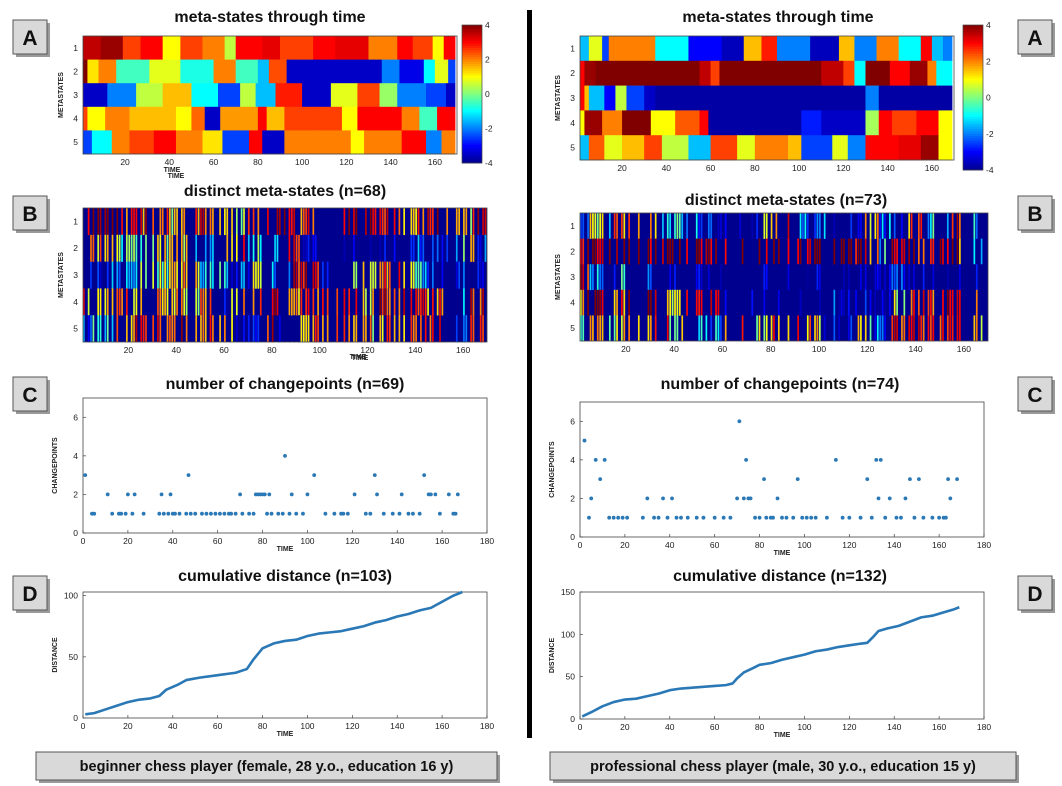 The height and width of the screenshot is (786, 1062). I want to click on x-tick-label: 180, so click(984, 545).